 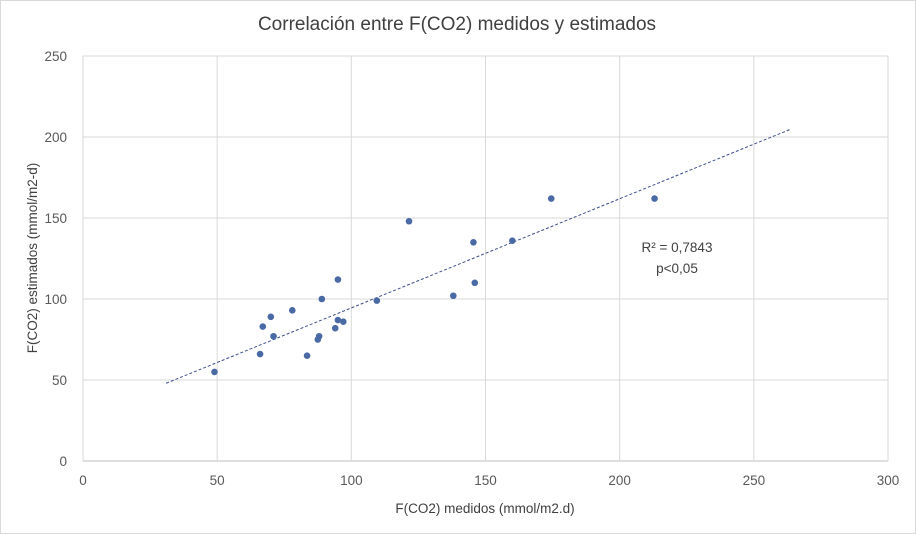 I want to click on x-tick-label: 300, so click(x=888, y=480).